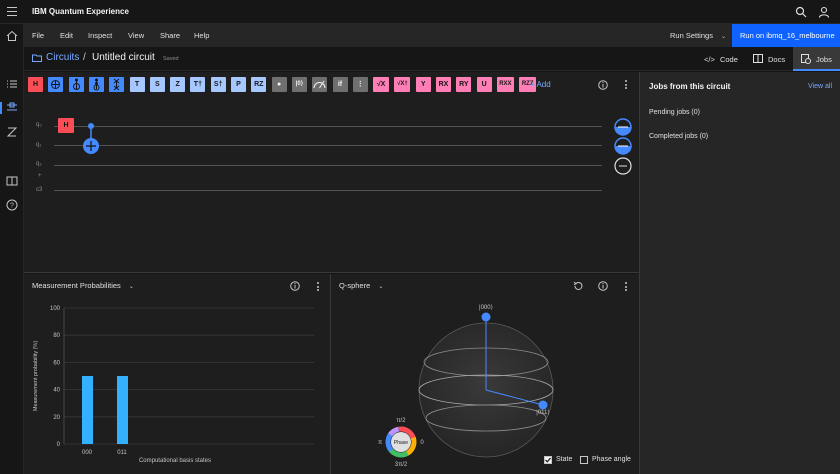 This screenshot has width=840, height=474. Describe the element at coordinates (63, 57) in the screenshot. I see `breadcrumb-circuits-link: Circuits` at that location.